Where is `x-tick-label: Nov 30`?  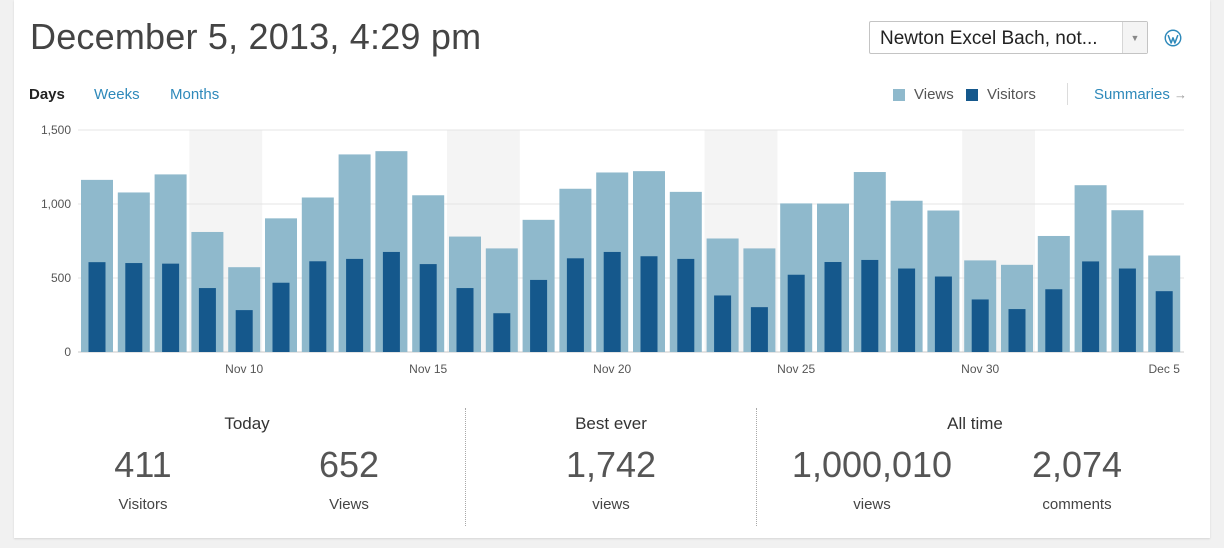 x-tick-label: Nov 30 is located at coordinates (980, 369).